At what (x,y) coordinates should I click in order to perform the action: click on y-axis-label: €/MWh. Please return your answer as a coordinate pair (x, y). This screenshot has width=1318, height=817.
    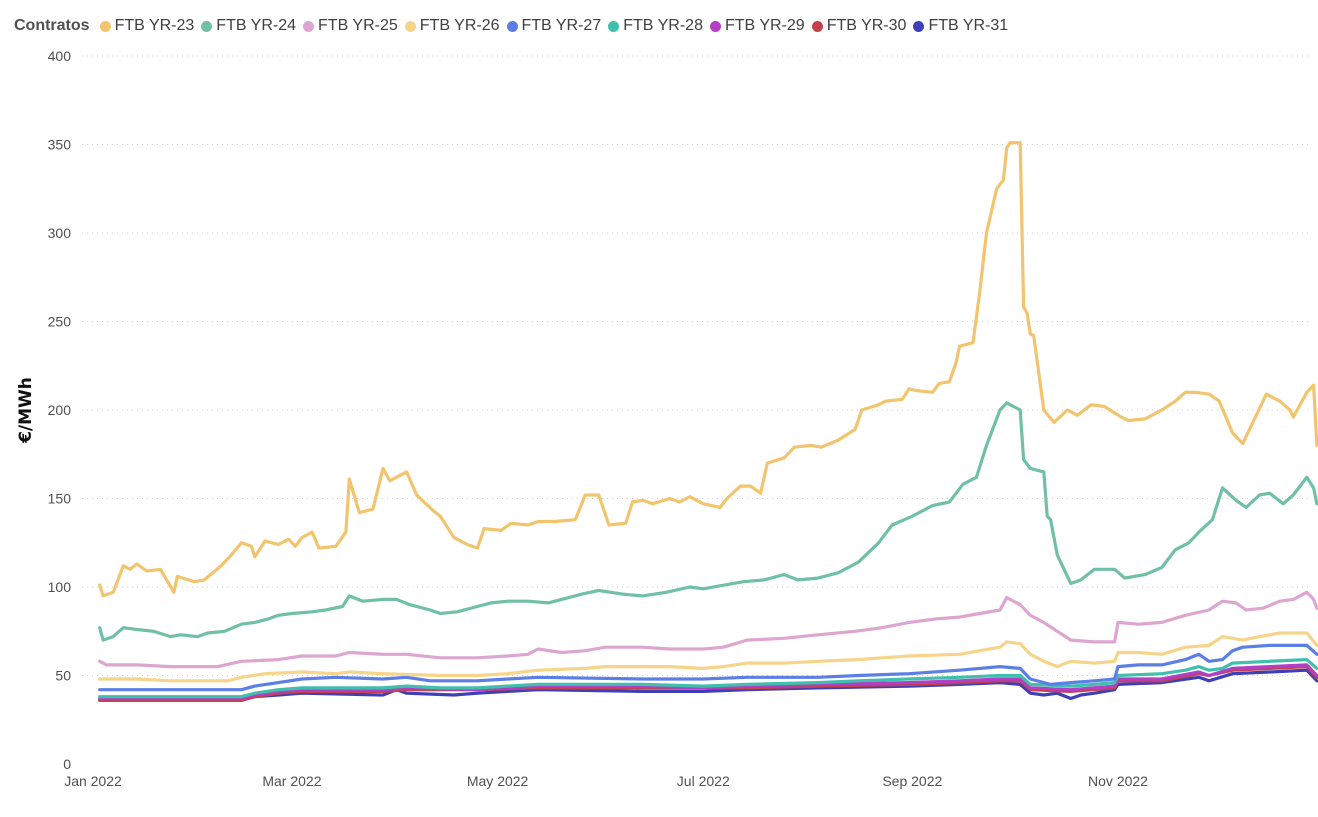
    Looking at the image, I should click on (26, 410).